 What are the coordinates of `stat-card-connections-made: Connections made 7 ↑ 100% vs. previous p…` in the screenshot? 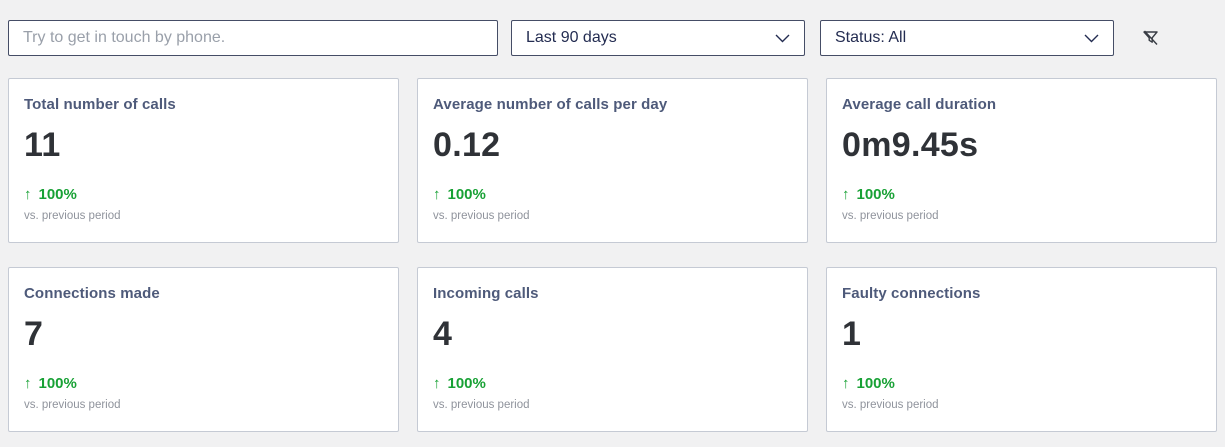 It's located at (203, 349).